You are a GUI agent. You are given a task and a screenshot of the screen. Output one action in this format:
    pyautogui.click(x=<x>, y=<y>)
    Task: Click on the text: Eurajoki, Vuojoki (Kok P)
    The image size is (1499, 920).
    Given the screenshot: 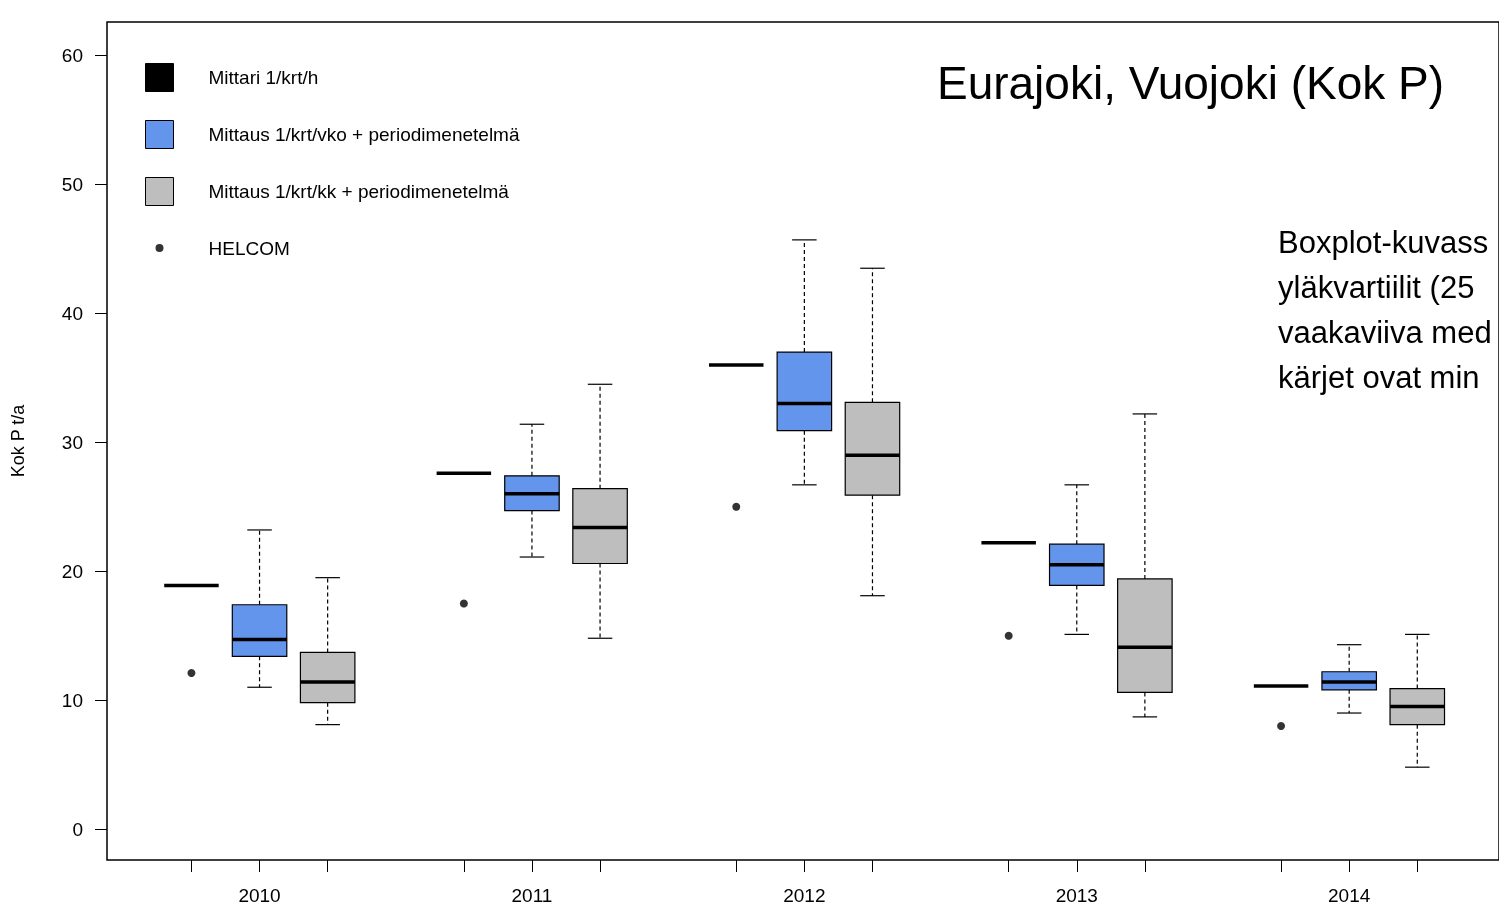 What is the action you would take?
    pyautogui.click(x=1190, y=83)
    